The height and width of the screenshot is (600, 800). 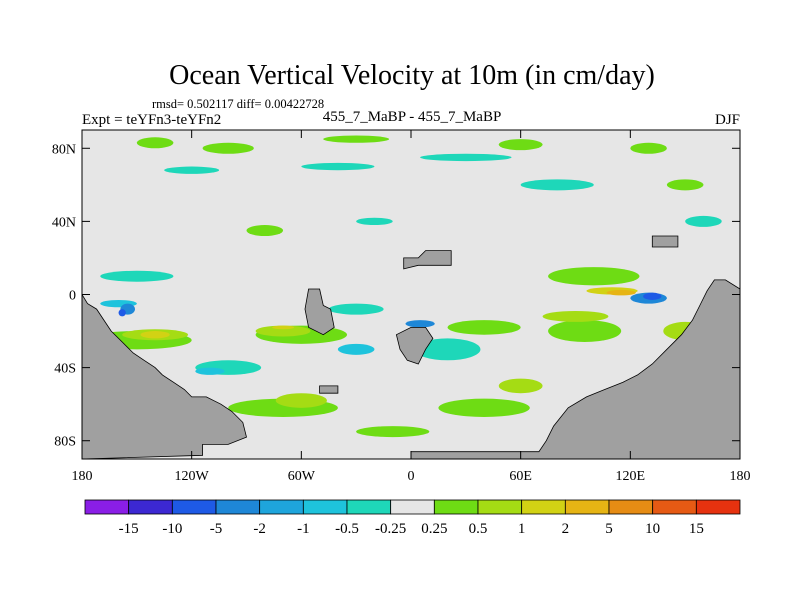 What do you see at coordinates (411, 476) in the screenshot?
I see `x-tick-label: 0` at bounding box center [411, 476].